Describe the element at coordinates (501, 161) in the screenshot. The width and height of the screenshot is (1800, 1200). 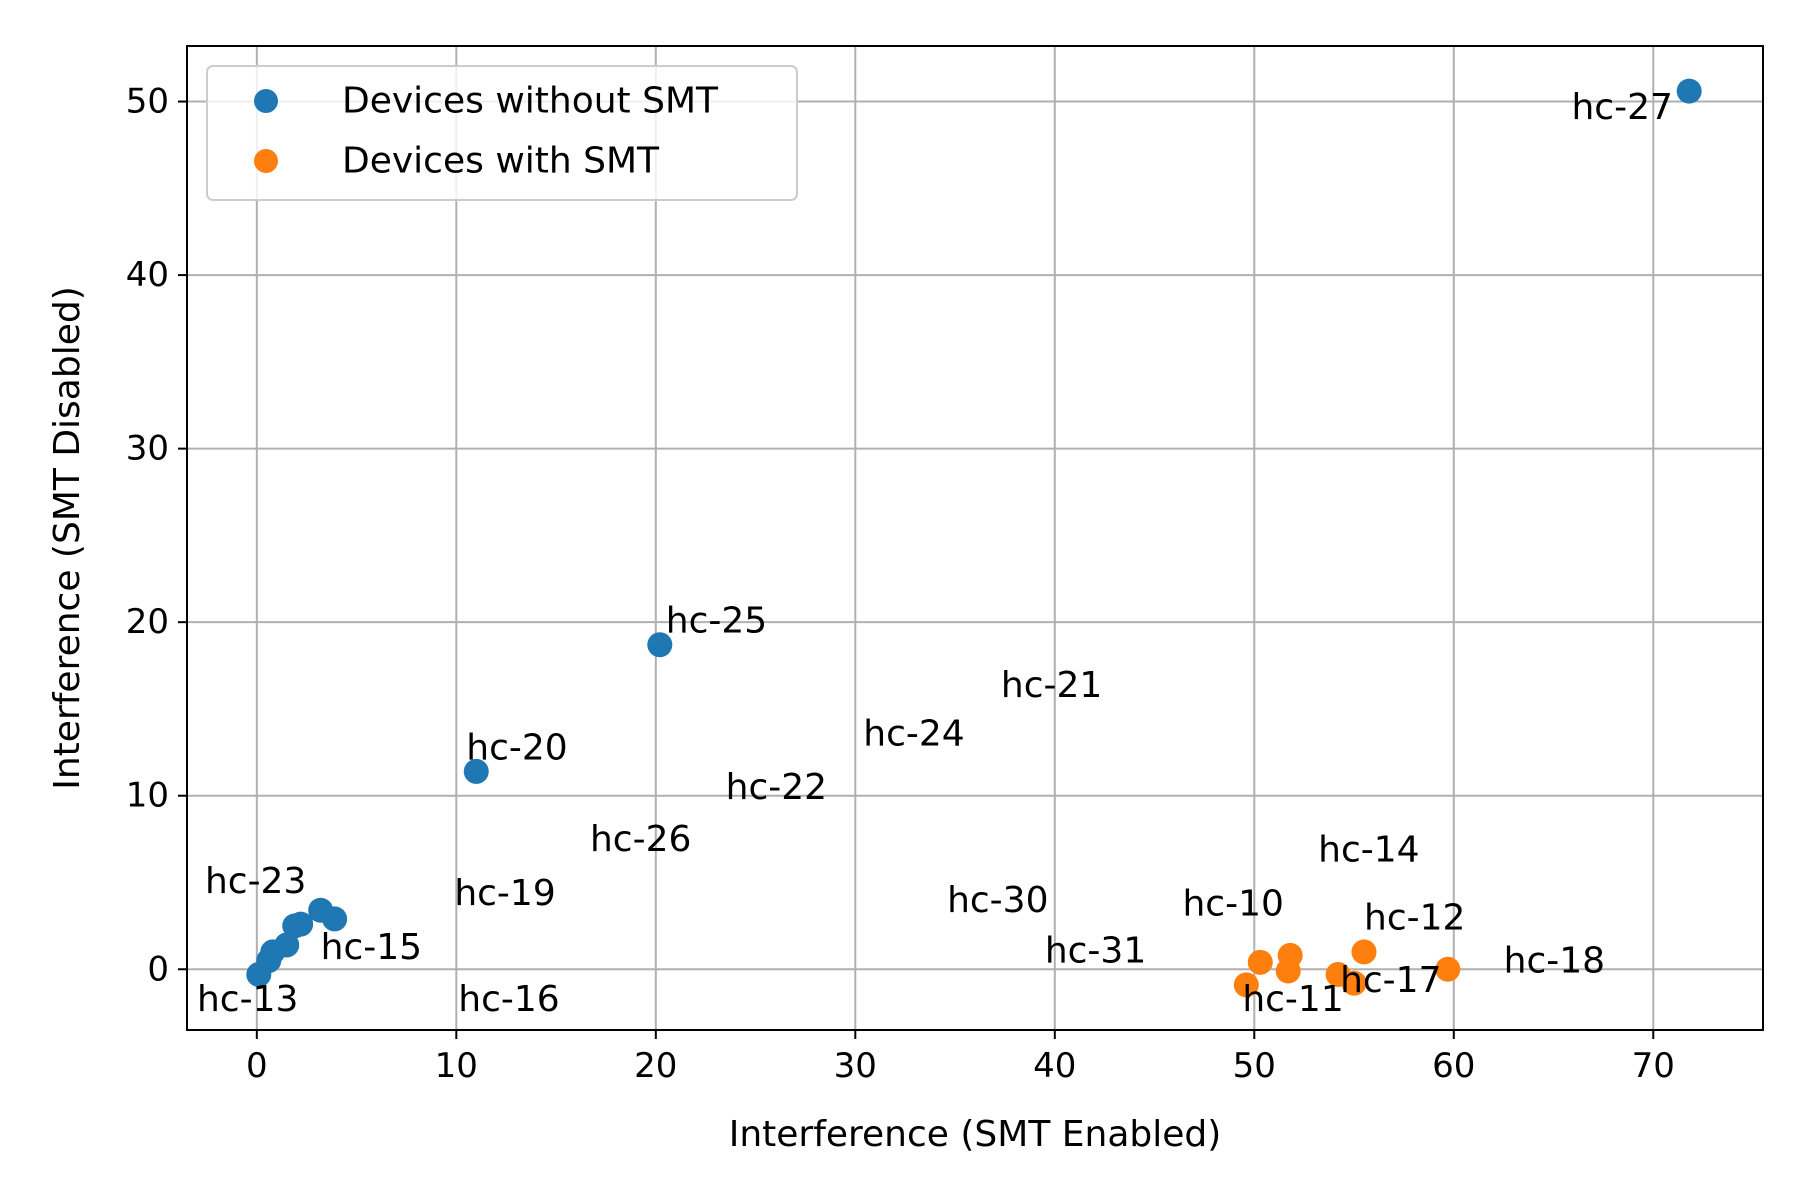
I see `legend-label-devices-with-smt: Devices with SMT` at that location.